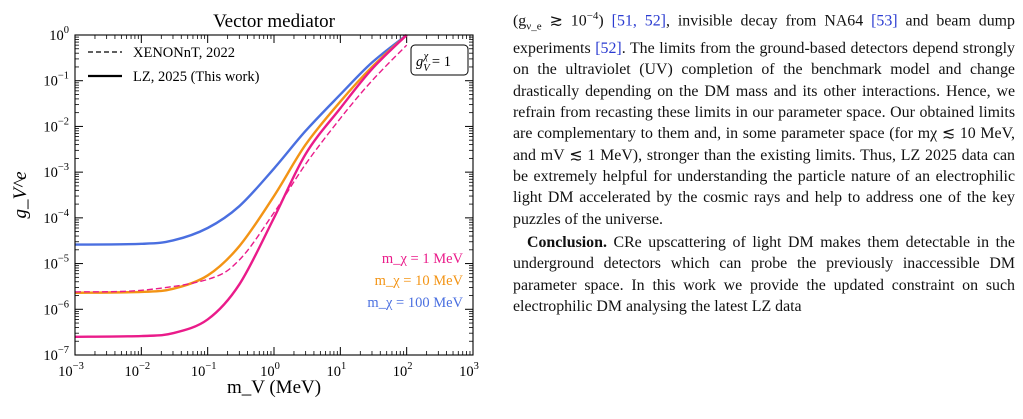 The width and height of the screenshot is (1023, 419). What do you see at coordinates (764, 144) in the screenshot?
I see `text-run: ≲ 10 MeV, and m` at bounding box center [764, 144].